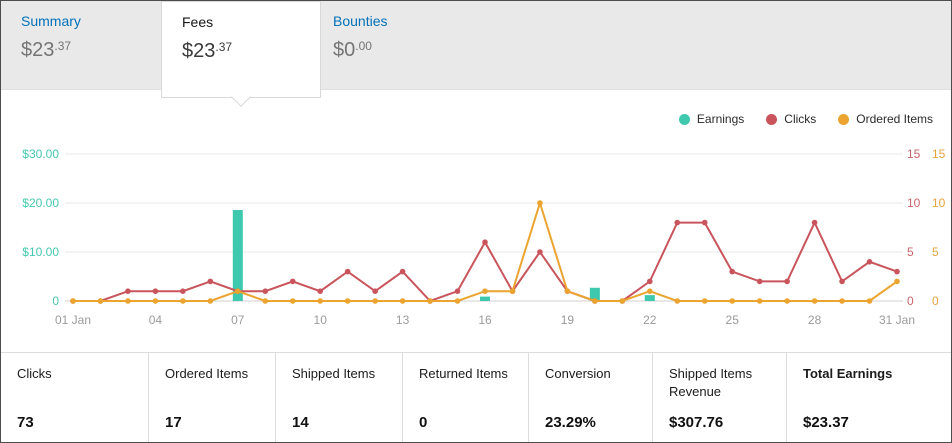 This screenshot has height=443, width=952. Describe the element at coordinates (75, 397) in the screenshot. I see `stat-clicks: Clicks 73` at that location.